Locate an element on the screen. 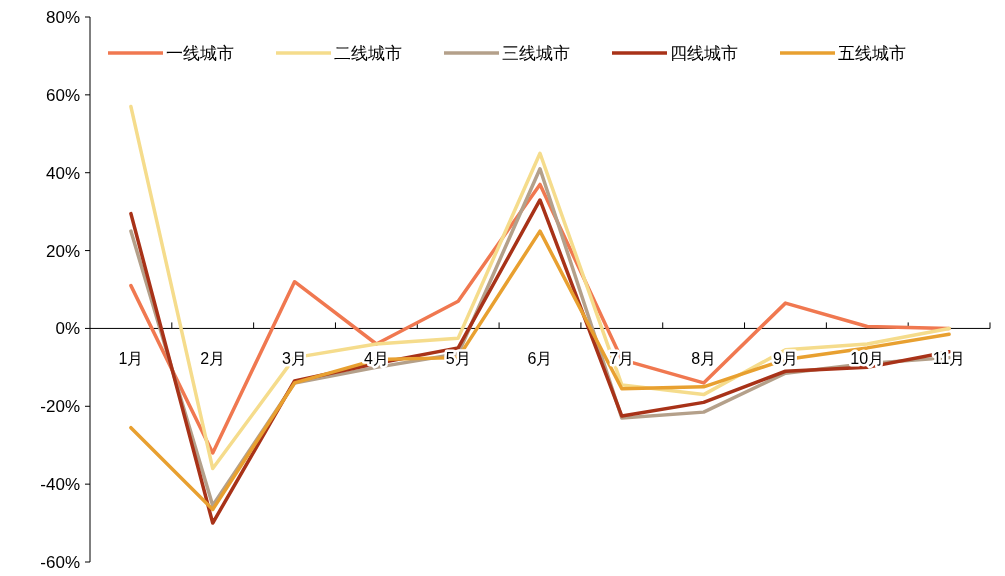 The height and width of the screenshot is (576, 1005). x-tick-label: 10月 is located at coordinates (867, 359).